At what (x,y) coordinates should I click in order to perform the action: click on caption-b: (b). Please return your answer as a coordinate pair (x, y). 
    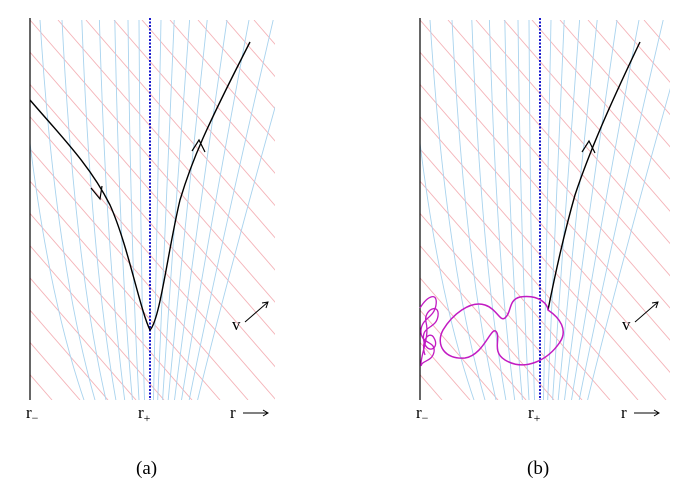
    Looking at the image, I should click on (538, 468).